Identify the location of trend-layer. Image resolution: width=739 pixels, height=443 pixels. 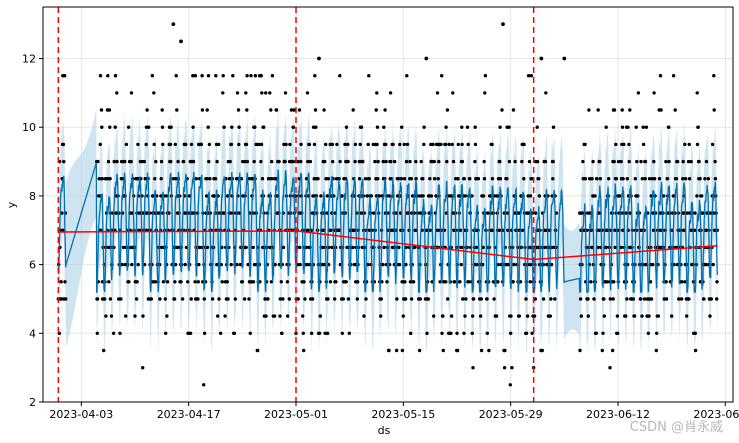
(388, 245).